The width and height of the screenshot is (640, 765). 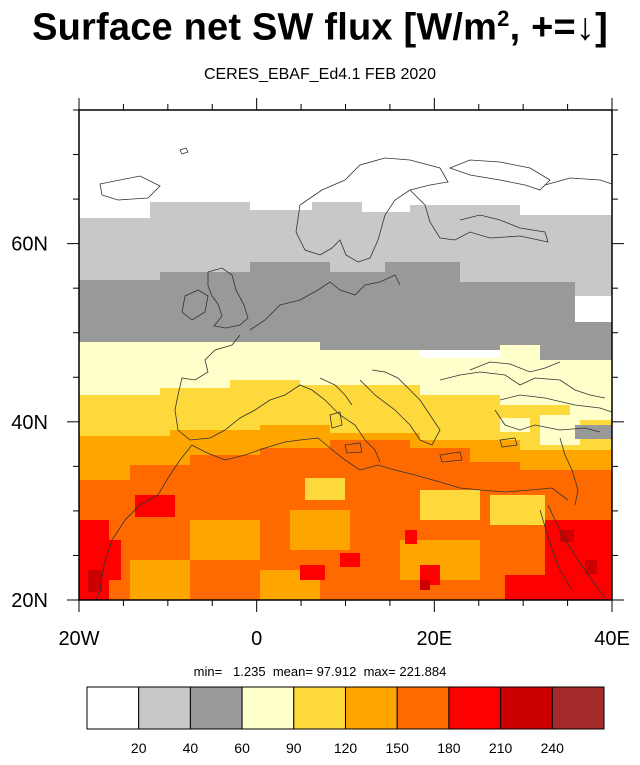 What do you see at coordinates (346, 748) in the screenshot?
I see `colorbar-label: 120` at bounding box center [346, 748].